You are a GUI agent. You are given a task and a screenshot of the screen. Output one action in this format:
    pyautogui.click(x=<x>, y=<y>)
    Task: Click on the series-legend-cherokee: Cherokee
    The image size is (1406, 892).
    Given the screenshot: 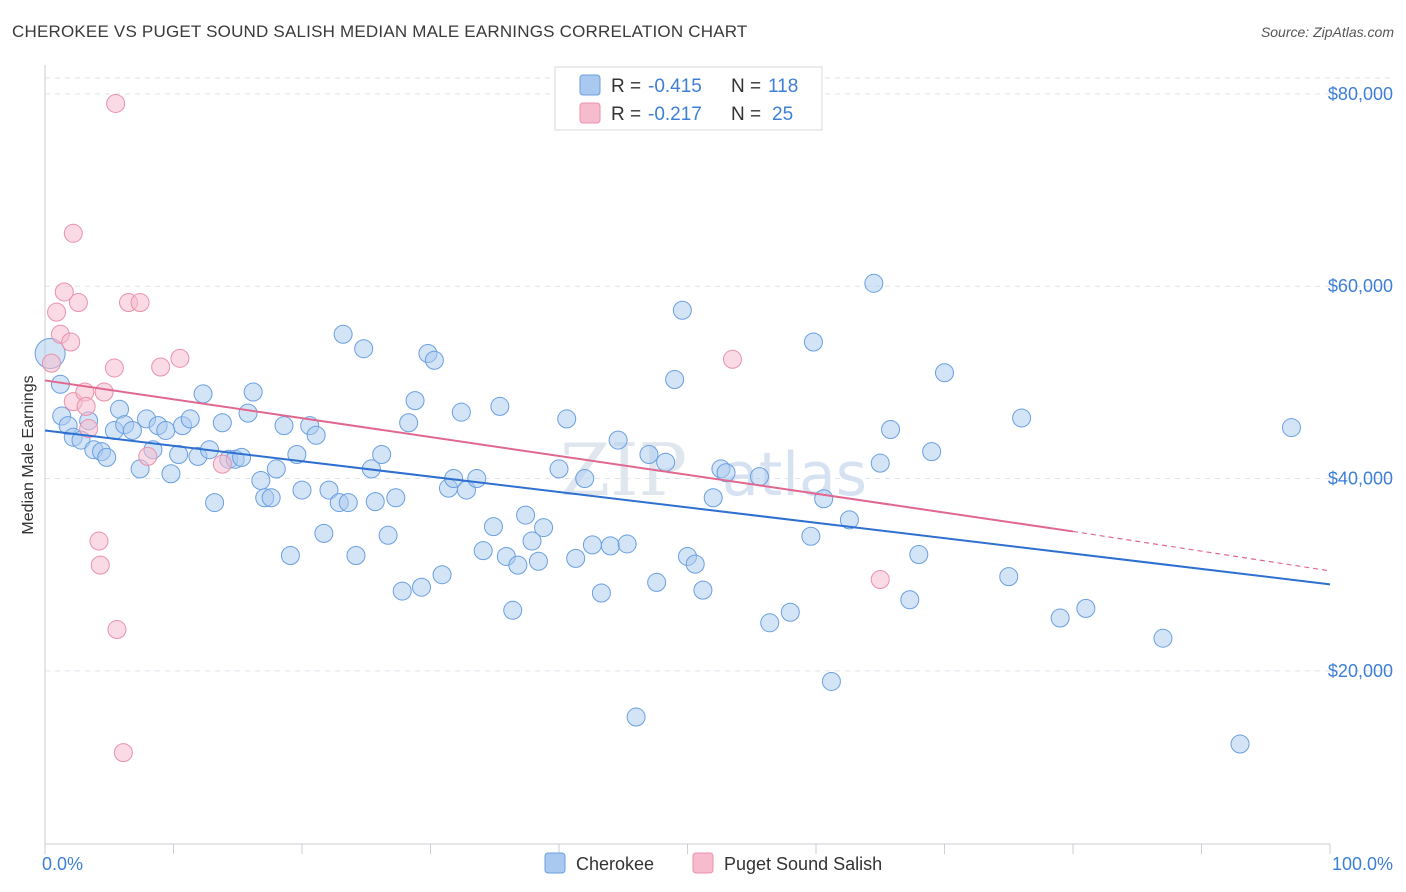 What is the action you would take?
    pyautogui.click(x=615, y=864)
    